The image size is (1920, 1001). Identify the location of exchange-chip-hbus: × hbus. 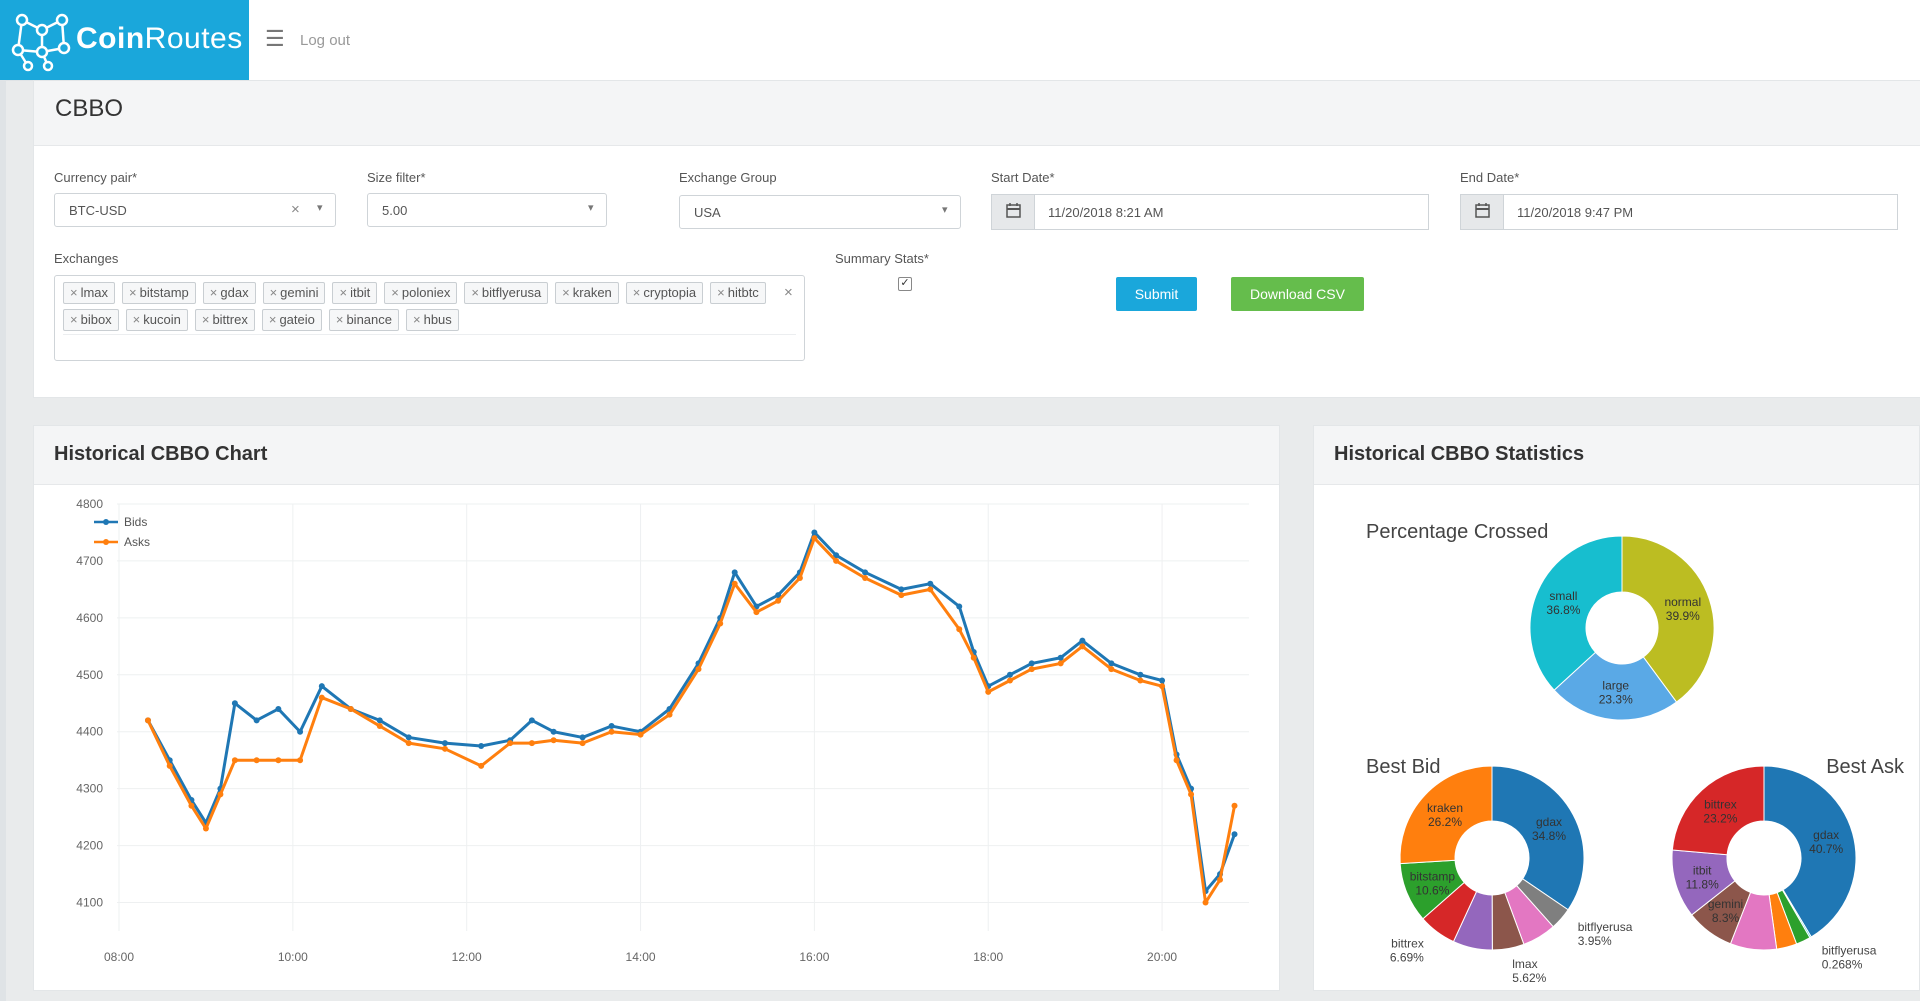
(432, 320).